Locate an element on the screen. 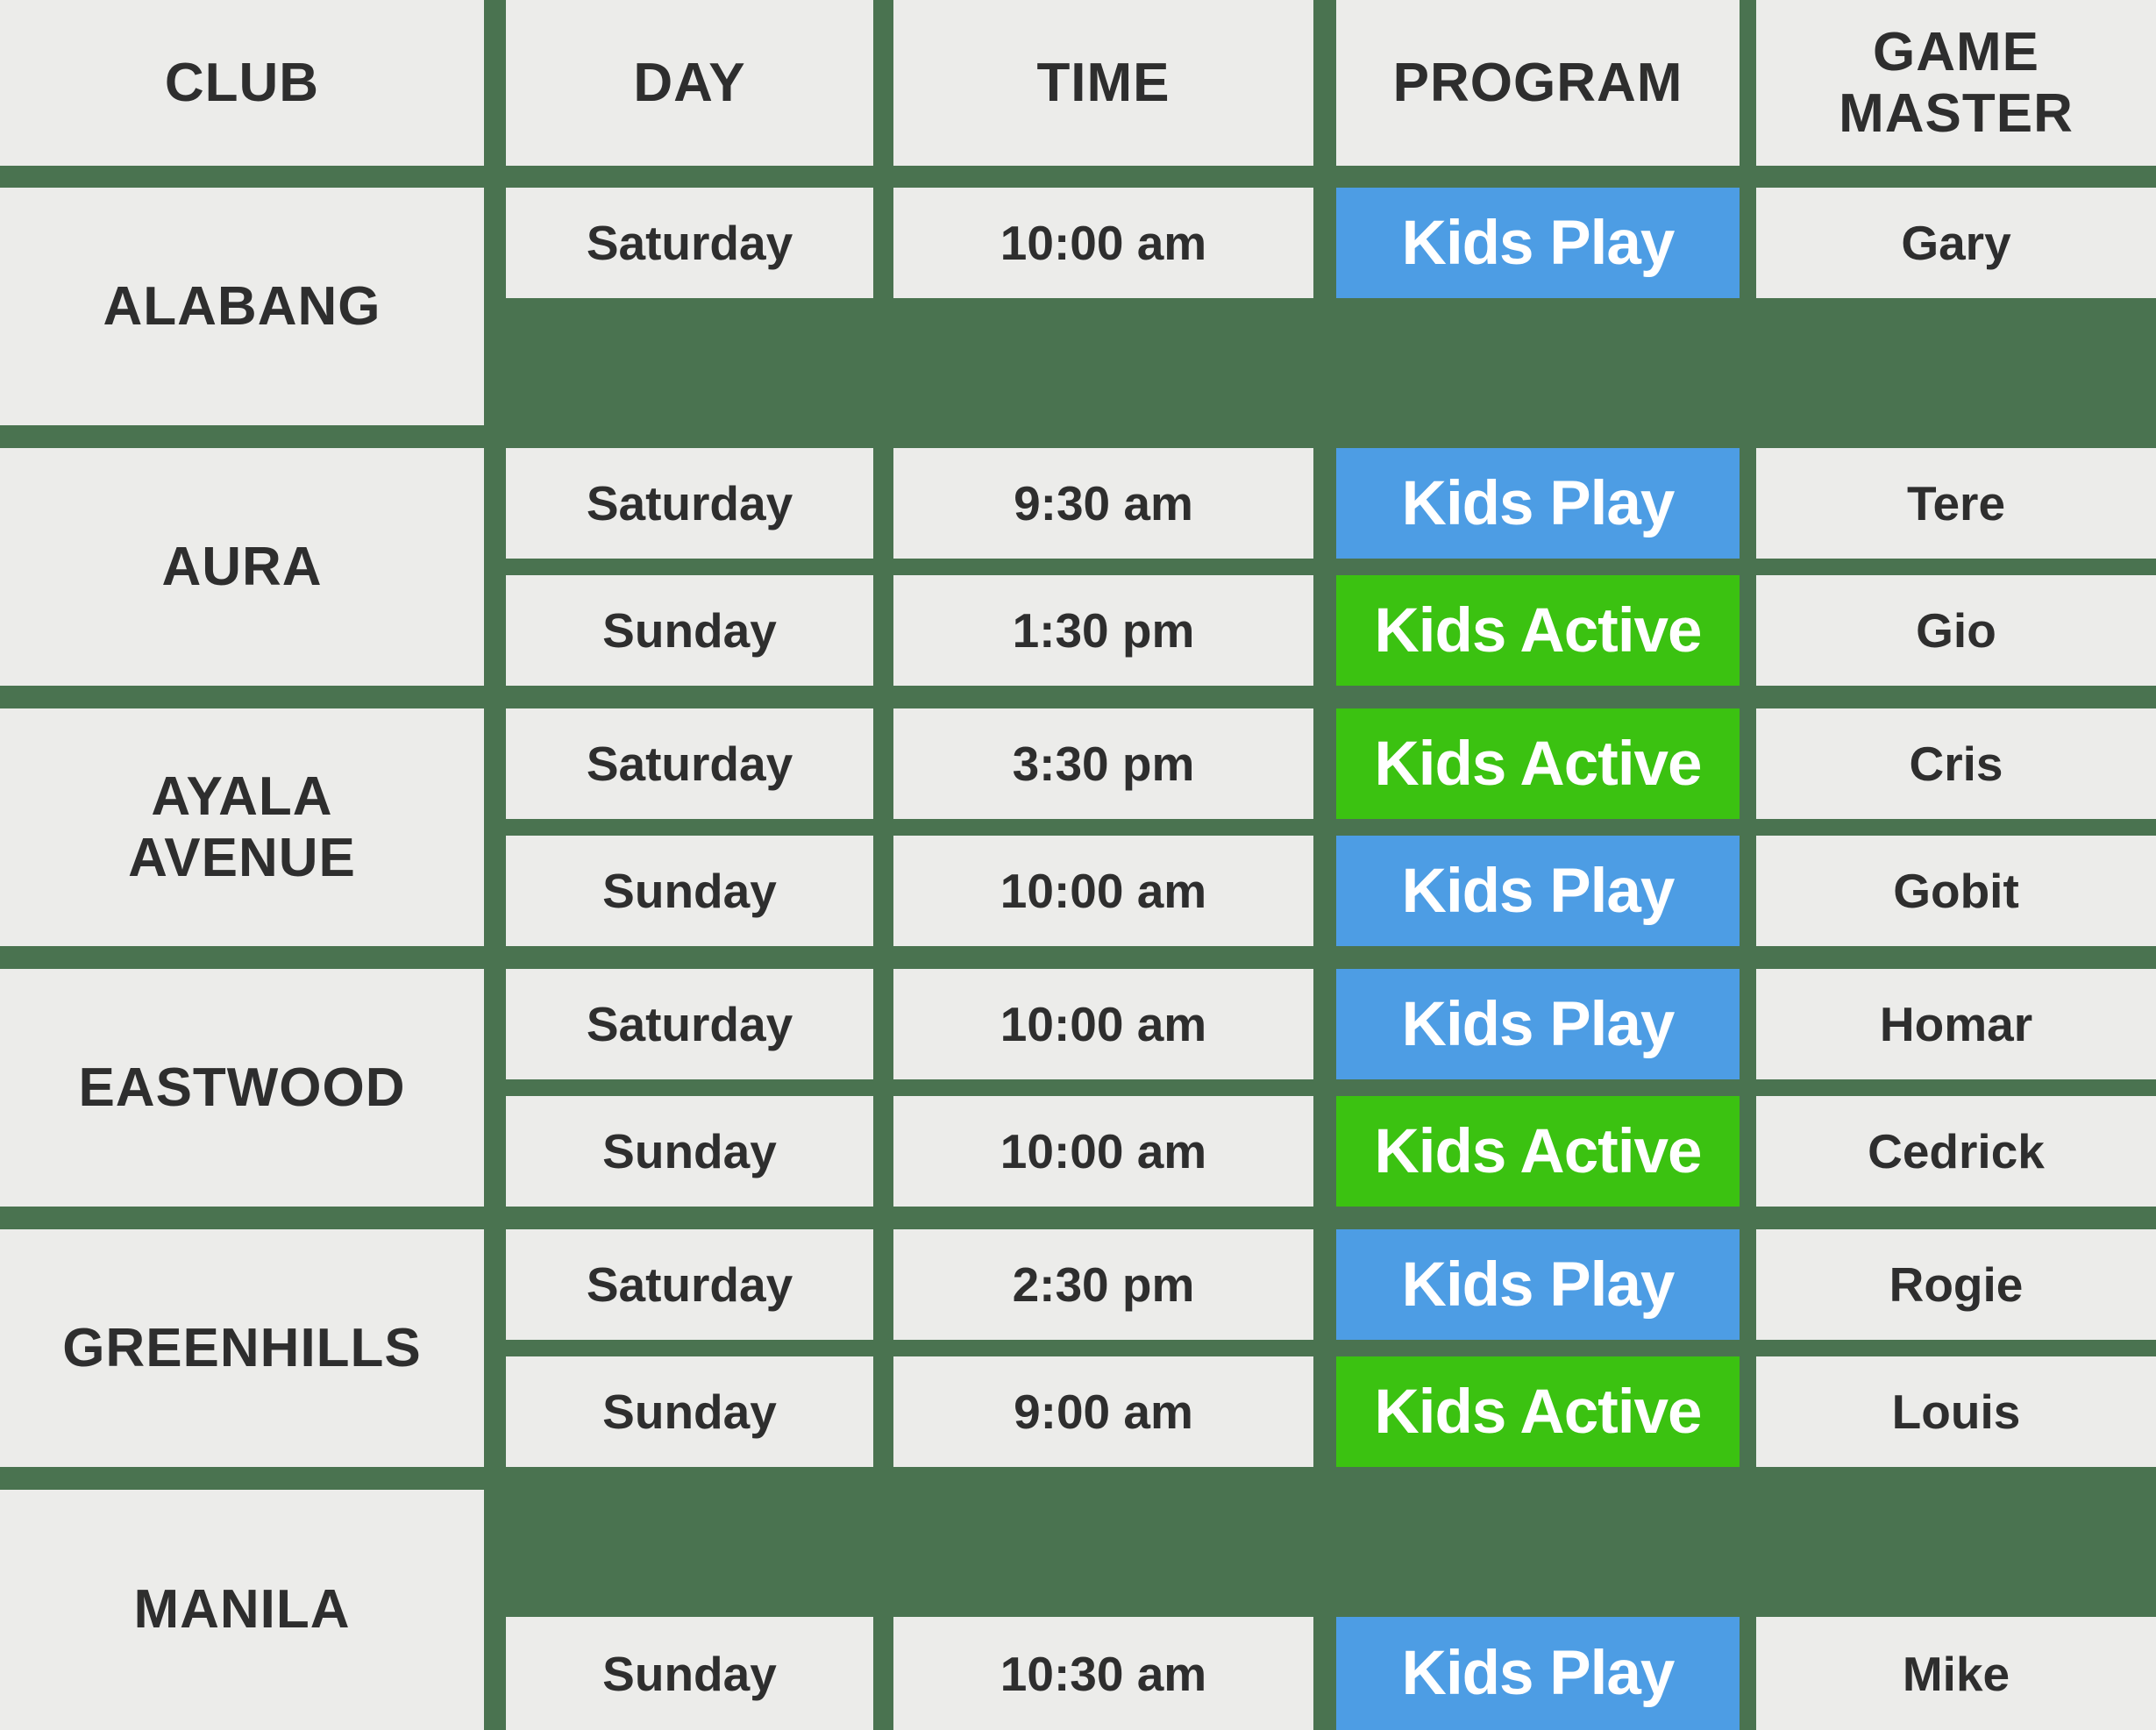 The height and width of the screenshot is (1730, 2156). day-cell-greenhills-sunday: Sunday is located at coordinates (689, 1411).